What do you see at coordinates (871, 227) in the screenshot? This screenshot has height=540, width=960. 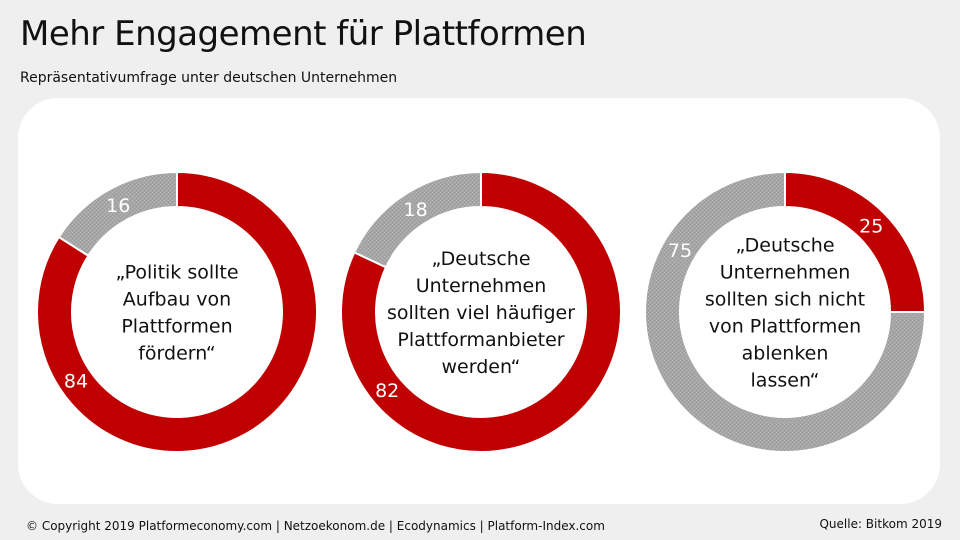 I see `slice-value-label: 25` at bounding box center [871, 227].